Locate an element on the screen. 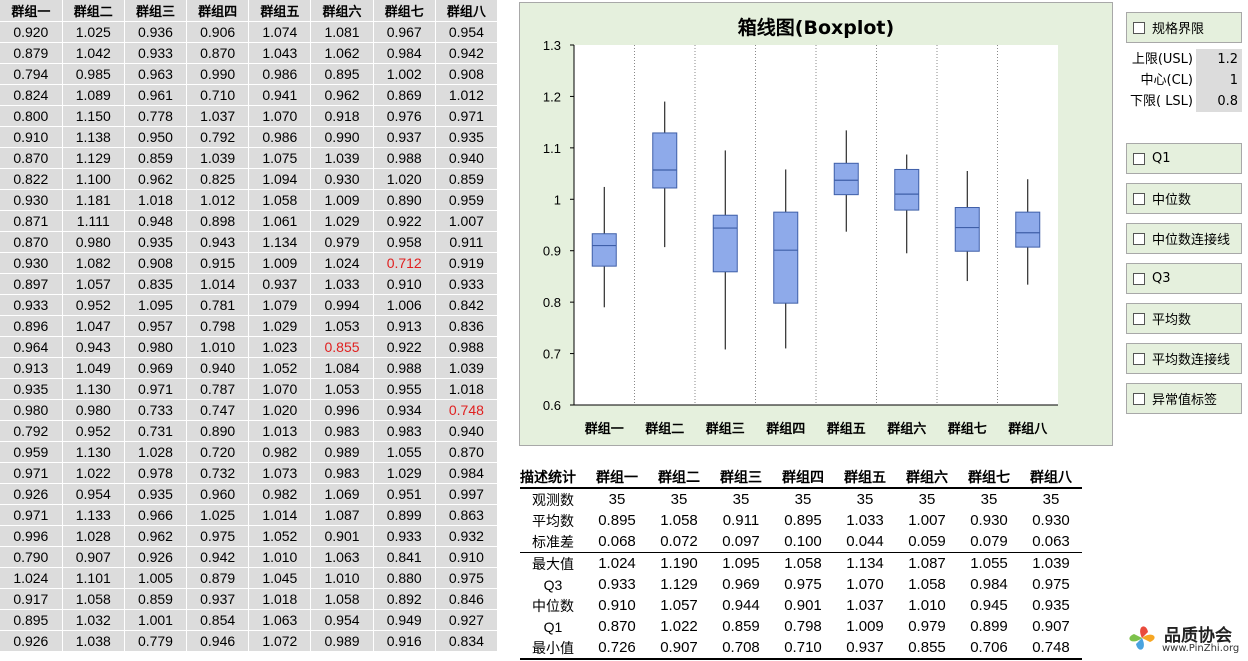  sheet-cell: 0.907 is located at coordinates (93, 557).